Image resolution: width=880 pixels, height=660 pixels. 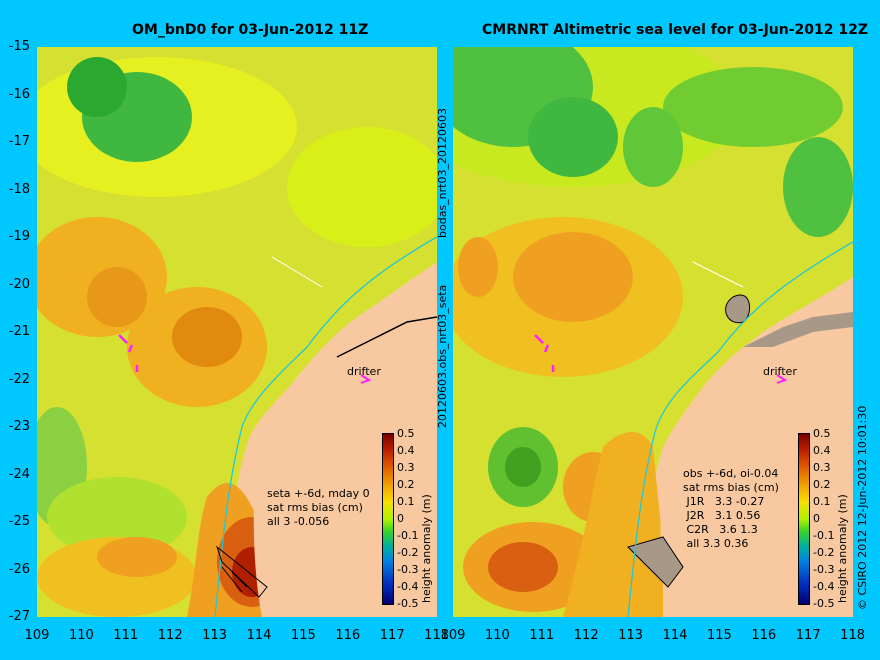 What do you see at coordinates (19, 236) in the screenshot?
I see `latitude-tick-label: -19` at bounding box center [19, 236].